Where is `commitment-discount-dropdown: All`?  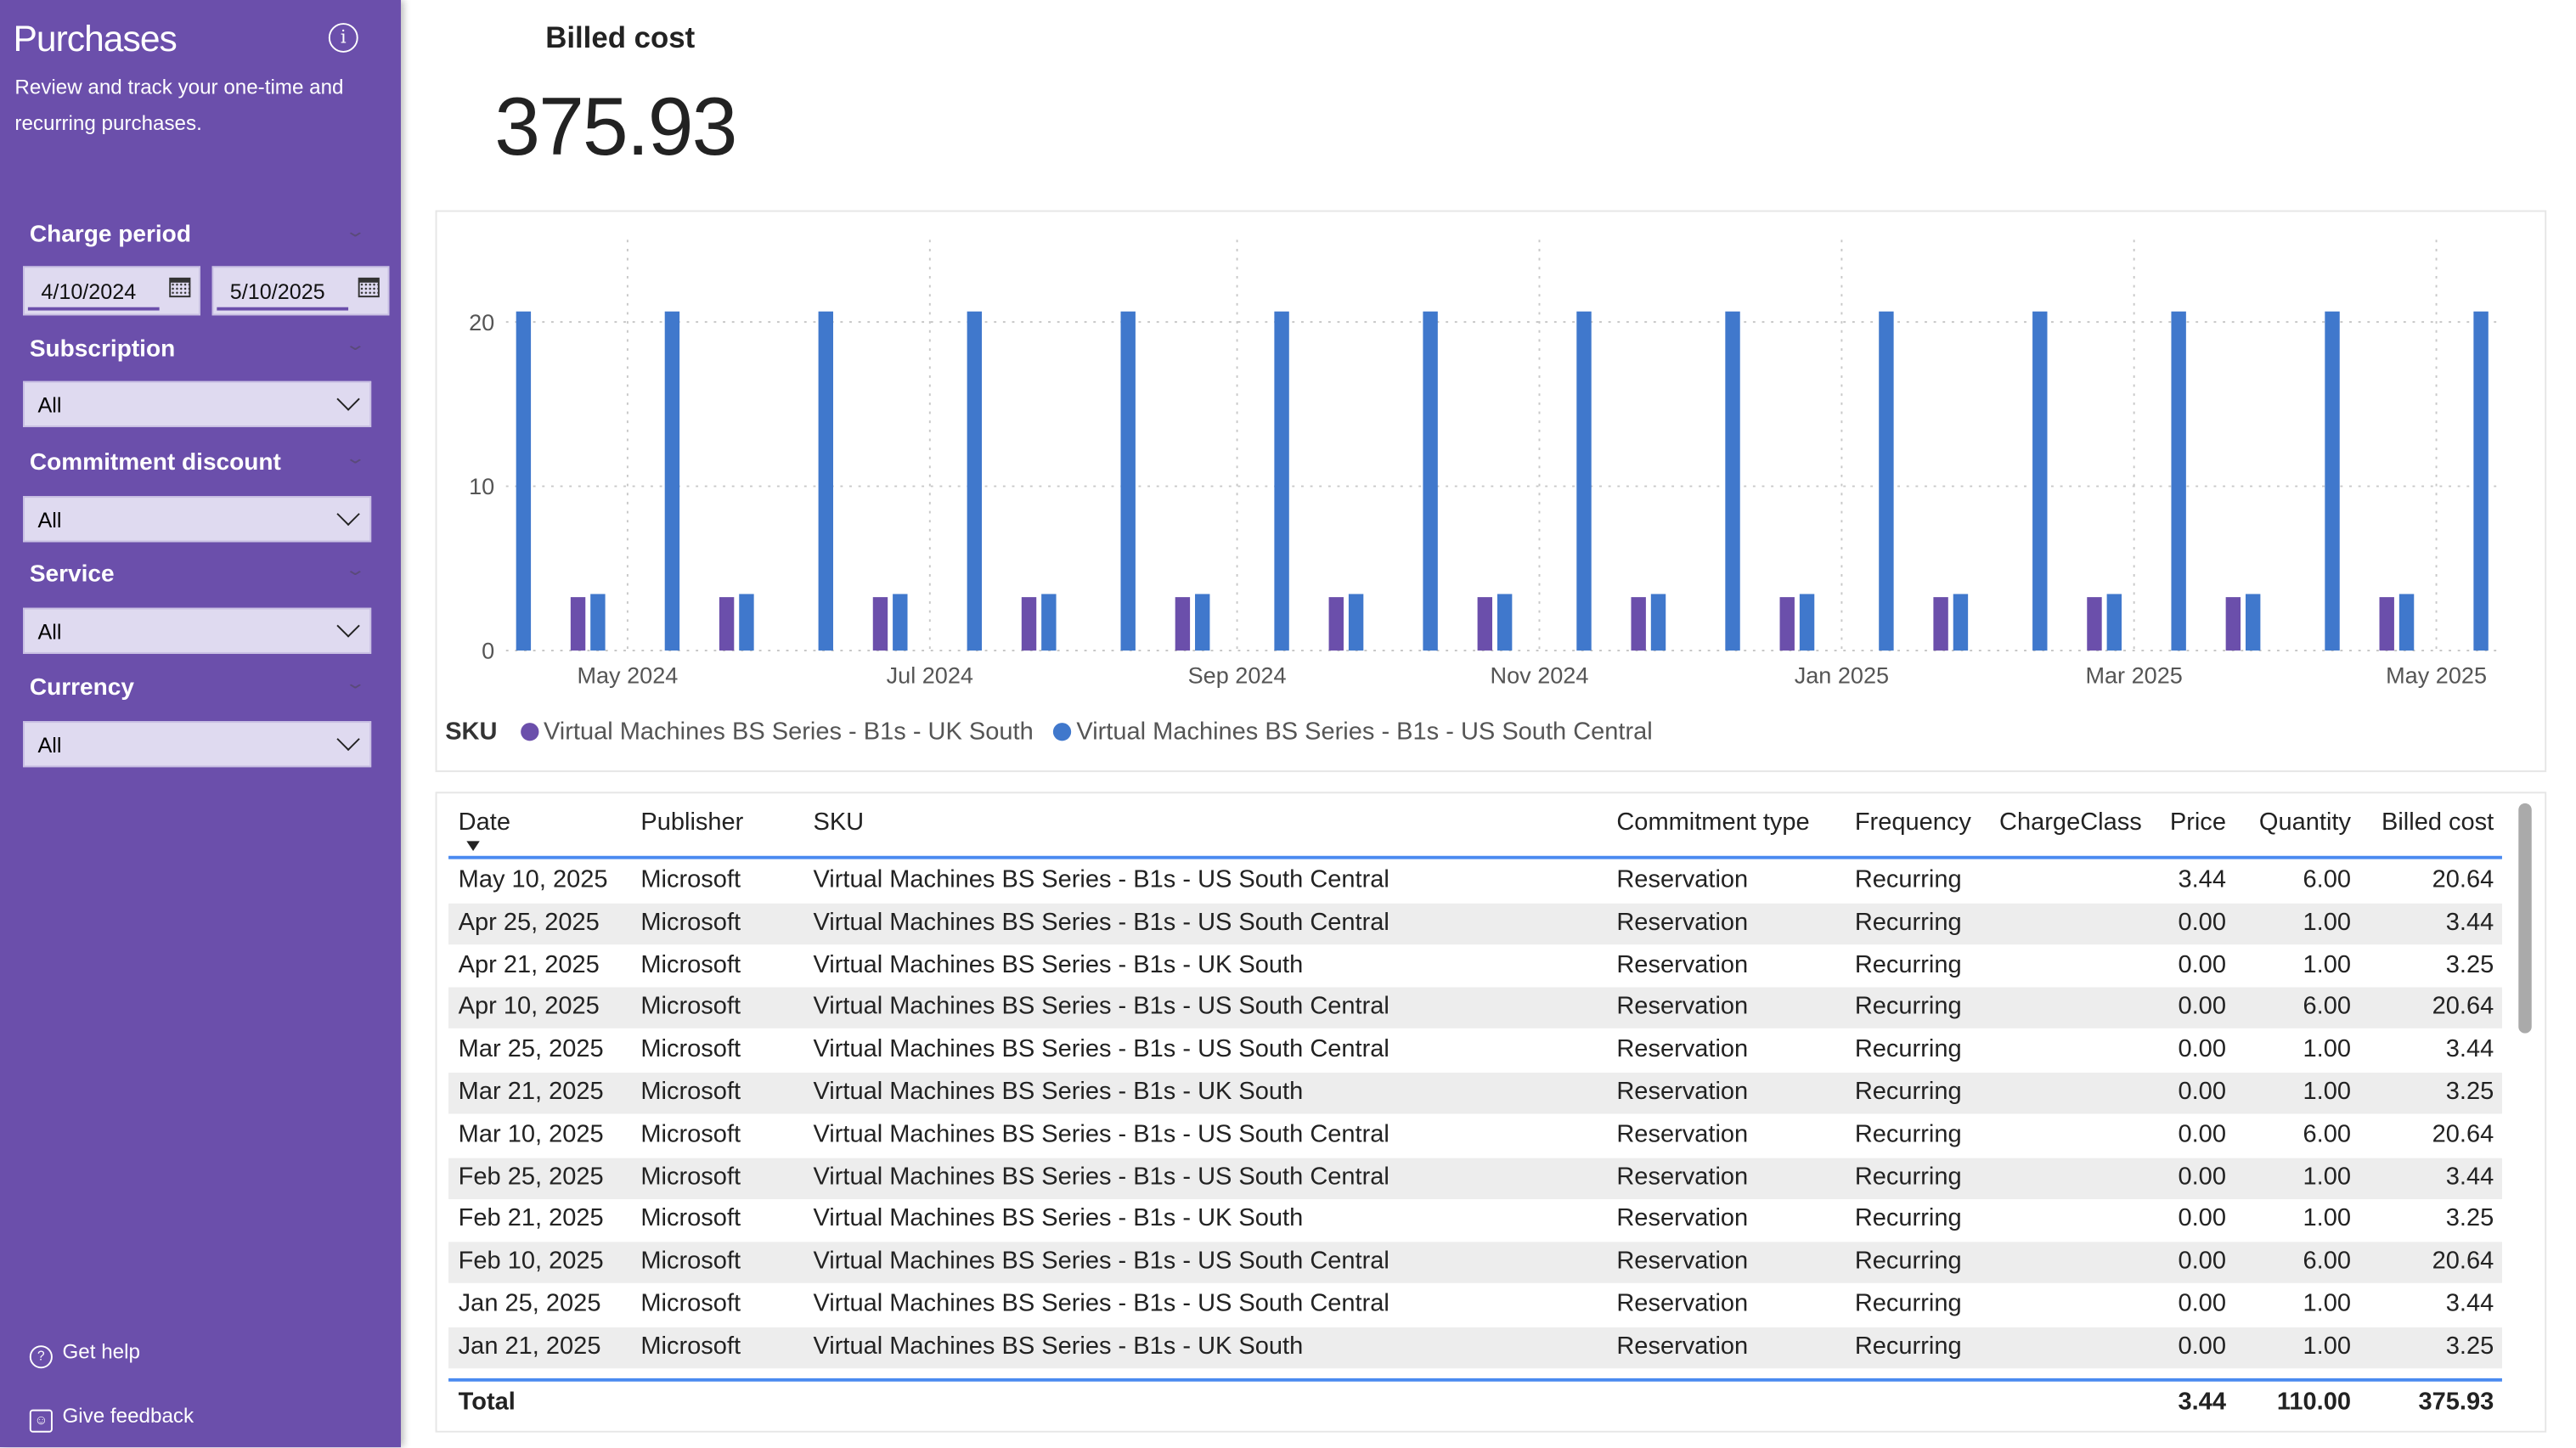
commitment-discount-dropdown: All is located at coordinates (197, 519).